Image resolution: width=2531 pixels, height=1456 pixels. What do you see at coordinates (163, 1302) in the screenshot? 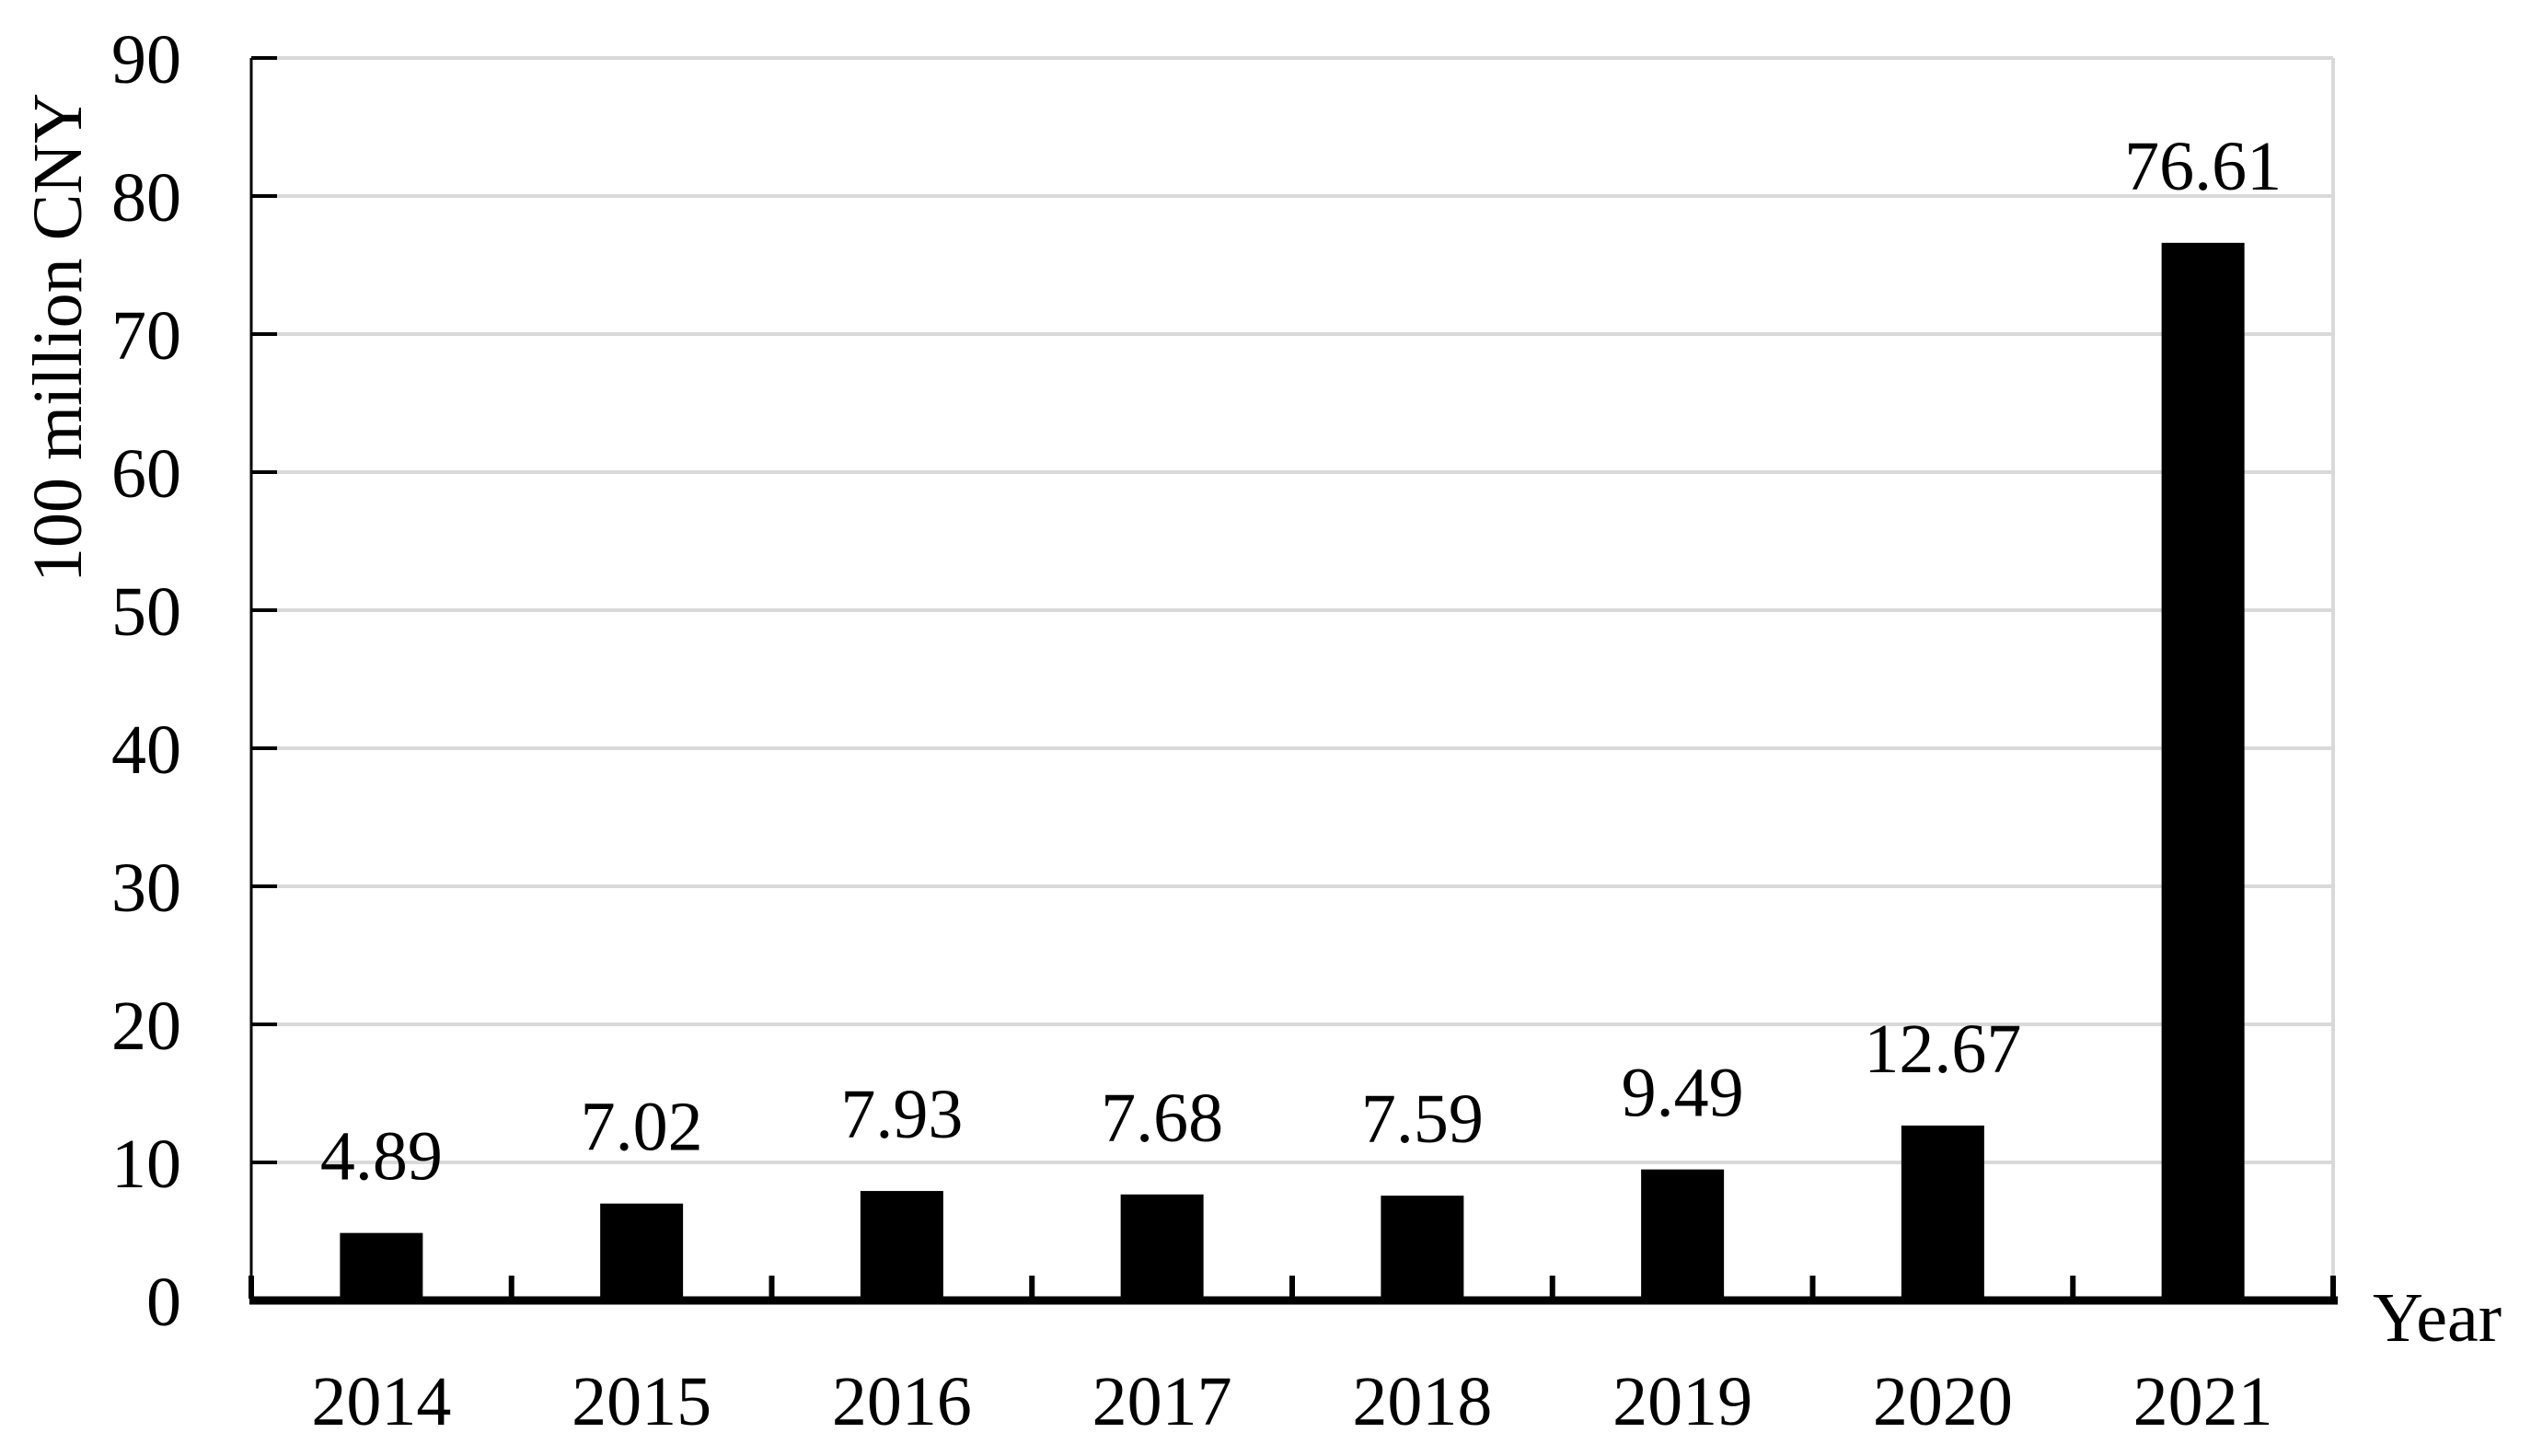
I see `y-tick-label-0: 0` at bounding box center [163, 1302].